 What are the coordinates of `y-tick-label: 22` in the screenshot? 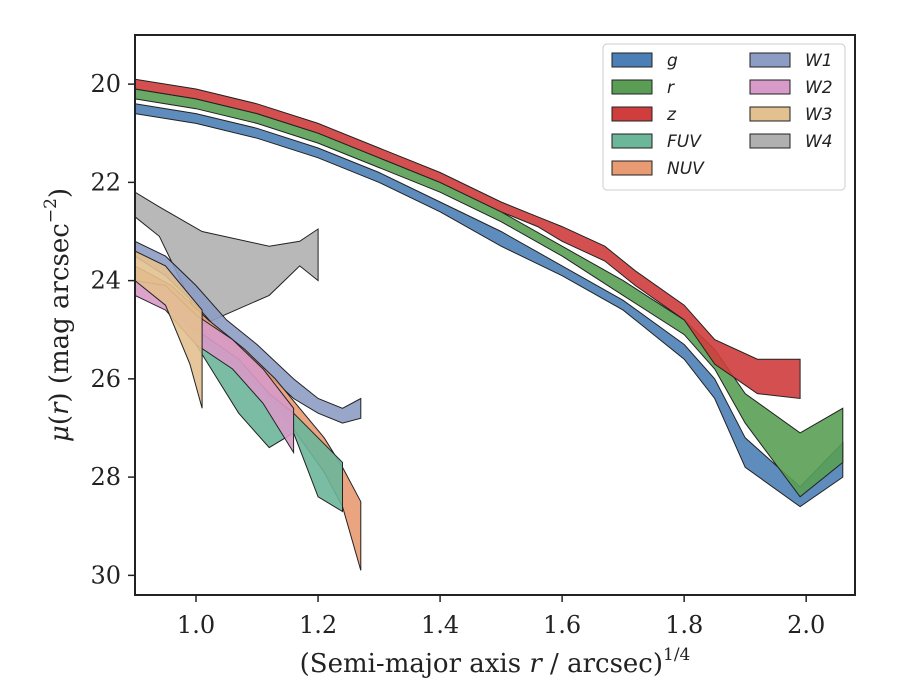 It's located at (105, 182).